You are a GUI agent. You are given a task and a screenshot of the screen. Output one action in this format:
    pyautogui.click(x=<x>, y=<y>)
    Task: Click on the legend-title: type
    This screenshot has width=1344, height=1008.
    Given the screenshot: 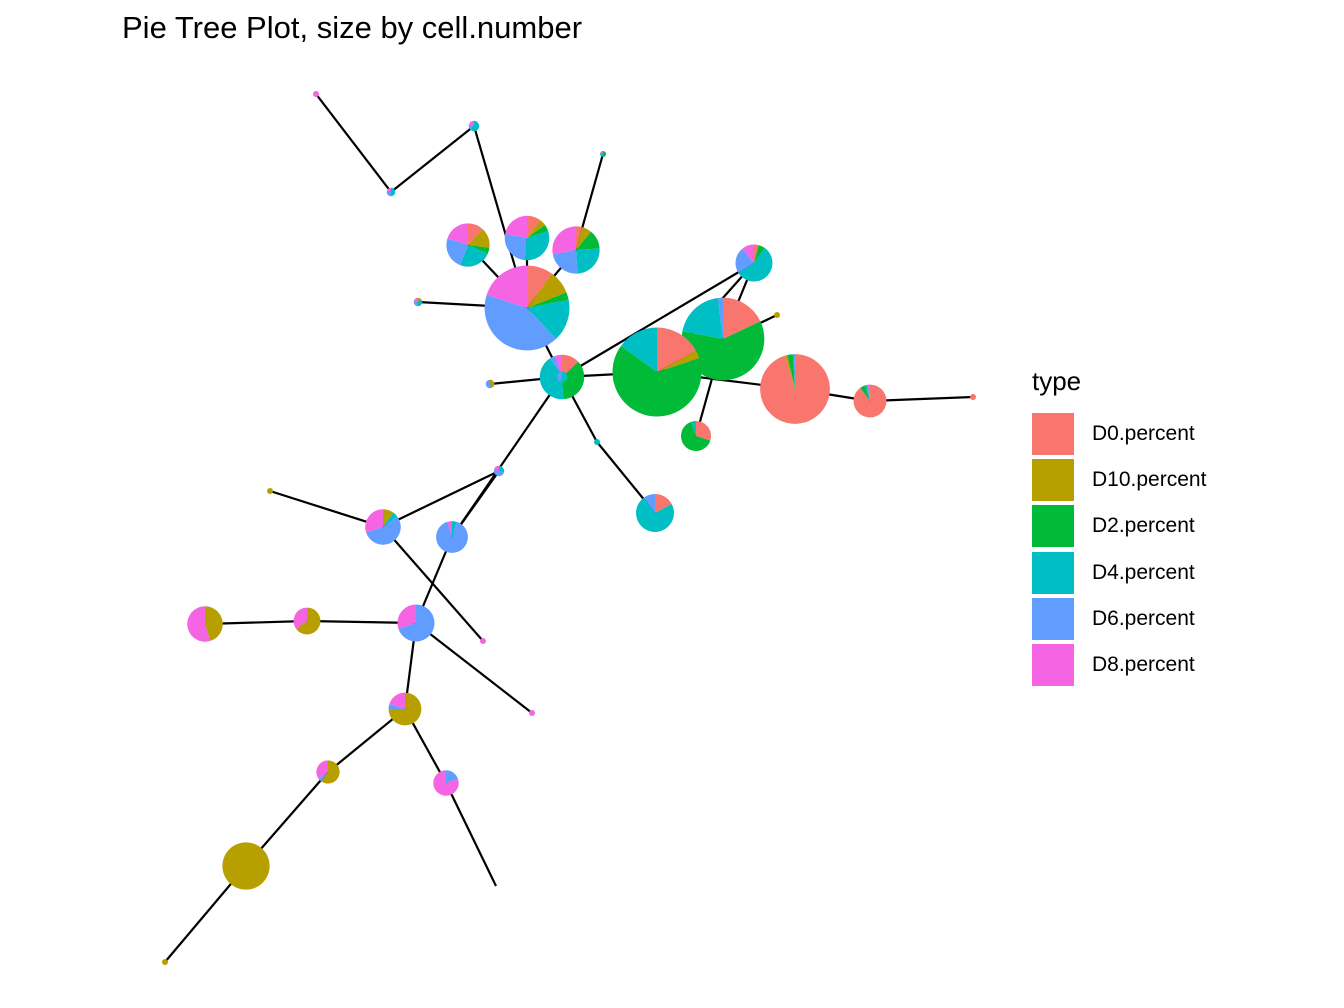 What is the action you would take?
    pyautogui.click(x=1057, y=381)
    